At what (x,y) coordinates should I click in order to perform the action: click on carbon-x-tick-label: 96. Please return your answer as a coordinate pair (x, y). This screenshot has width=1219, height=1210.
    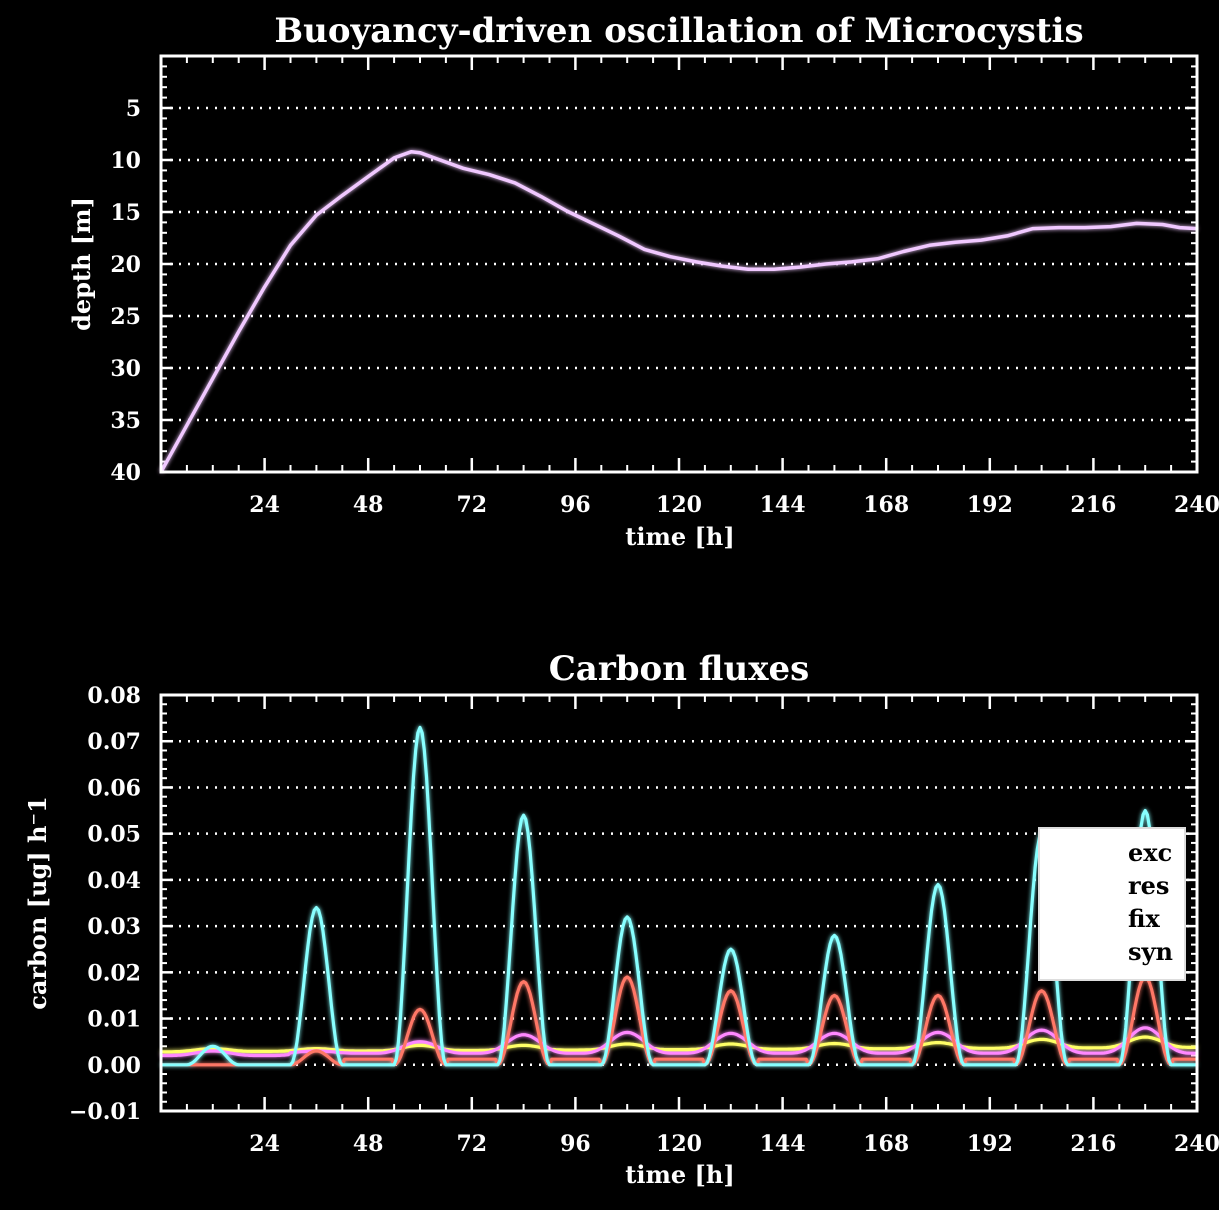
    Looking at the image, I should click on (575, 1144).